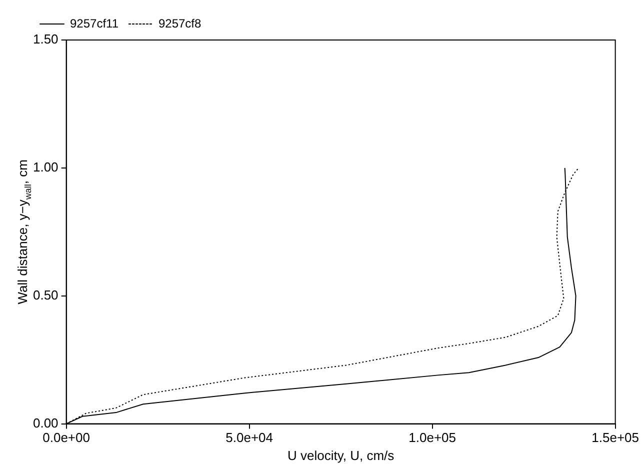  I want to click on legend-label: 9257cf11, so click(94, 23).